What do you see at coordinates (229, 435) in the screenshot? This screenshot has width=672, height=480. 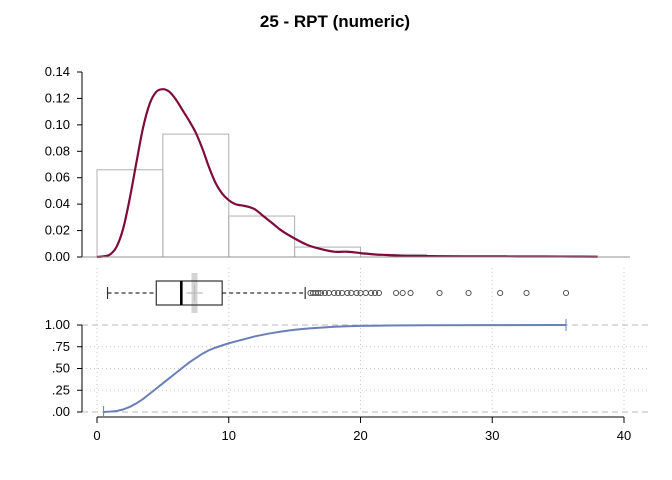 I see `x-tick-label-1: 10` at bounding box center [229, 435].